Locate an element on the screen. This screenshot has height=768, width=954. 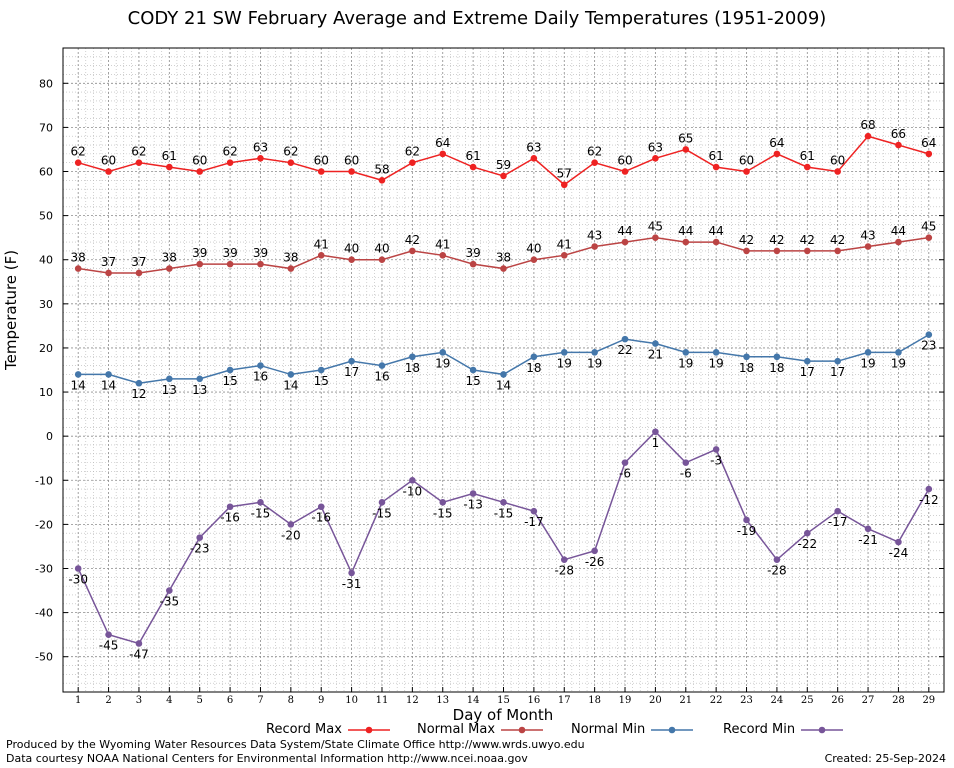
data-label: 23 is located at coordinates (928, 346).